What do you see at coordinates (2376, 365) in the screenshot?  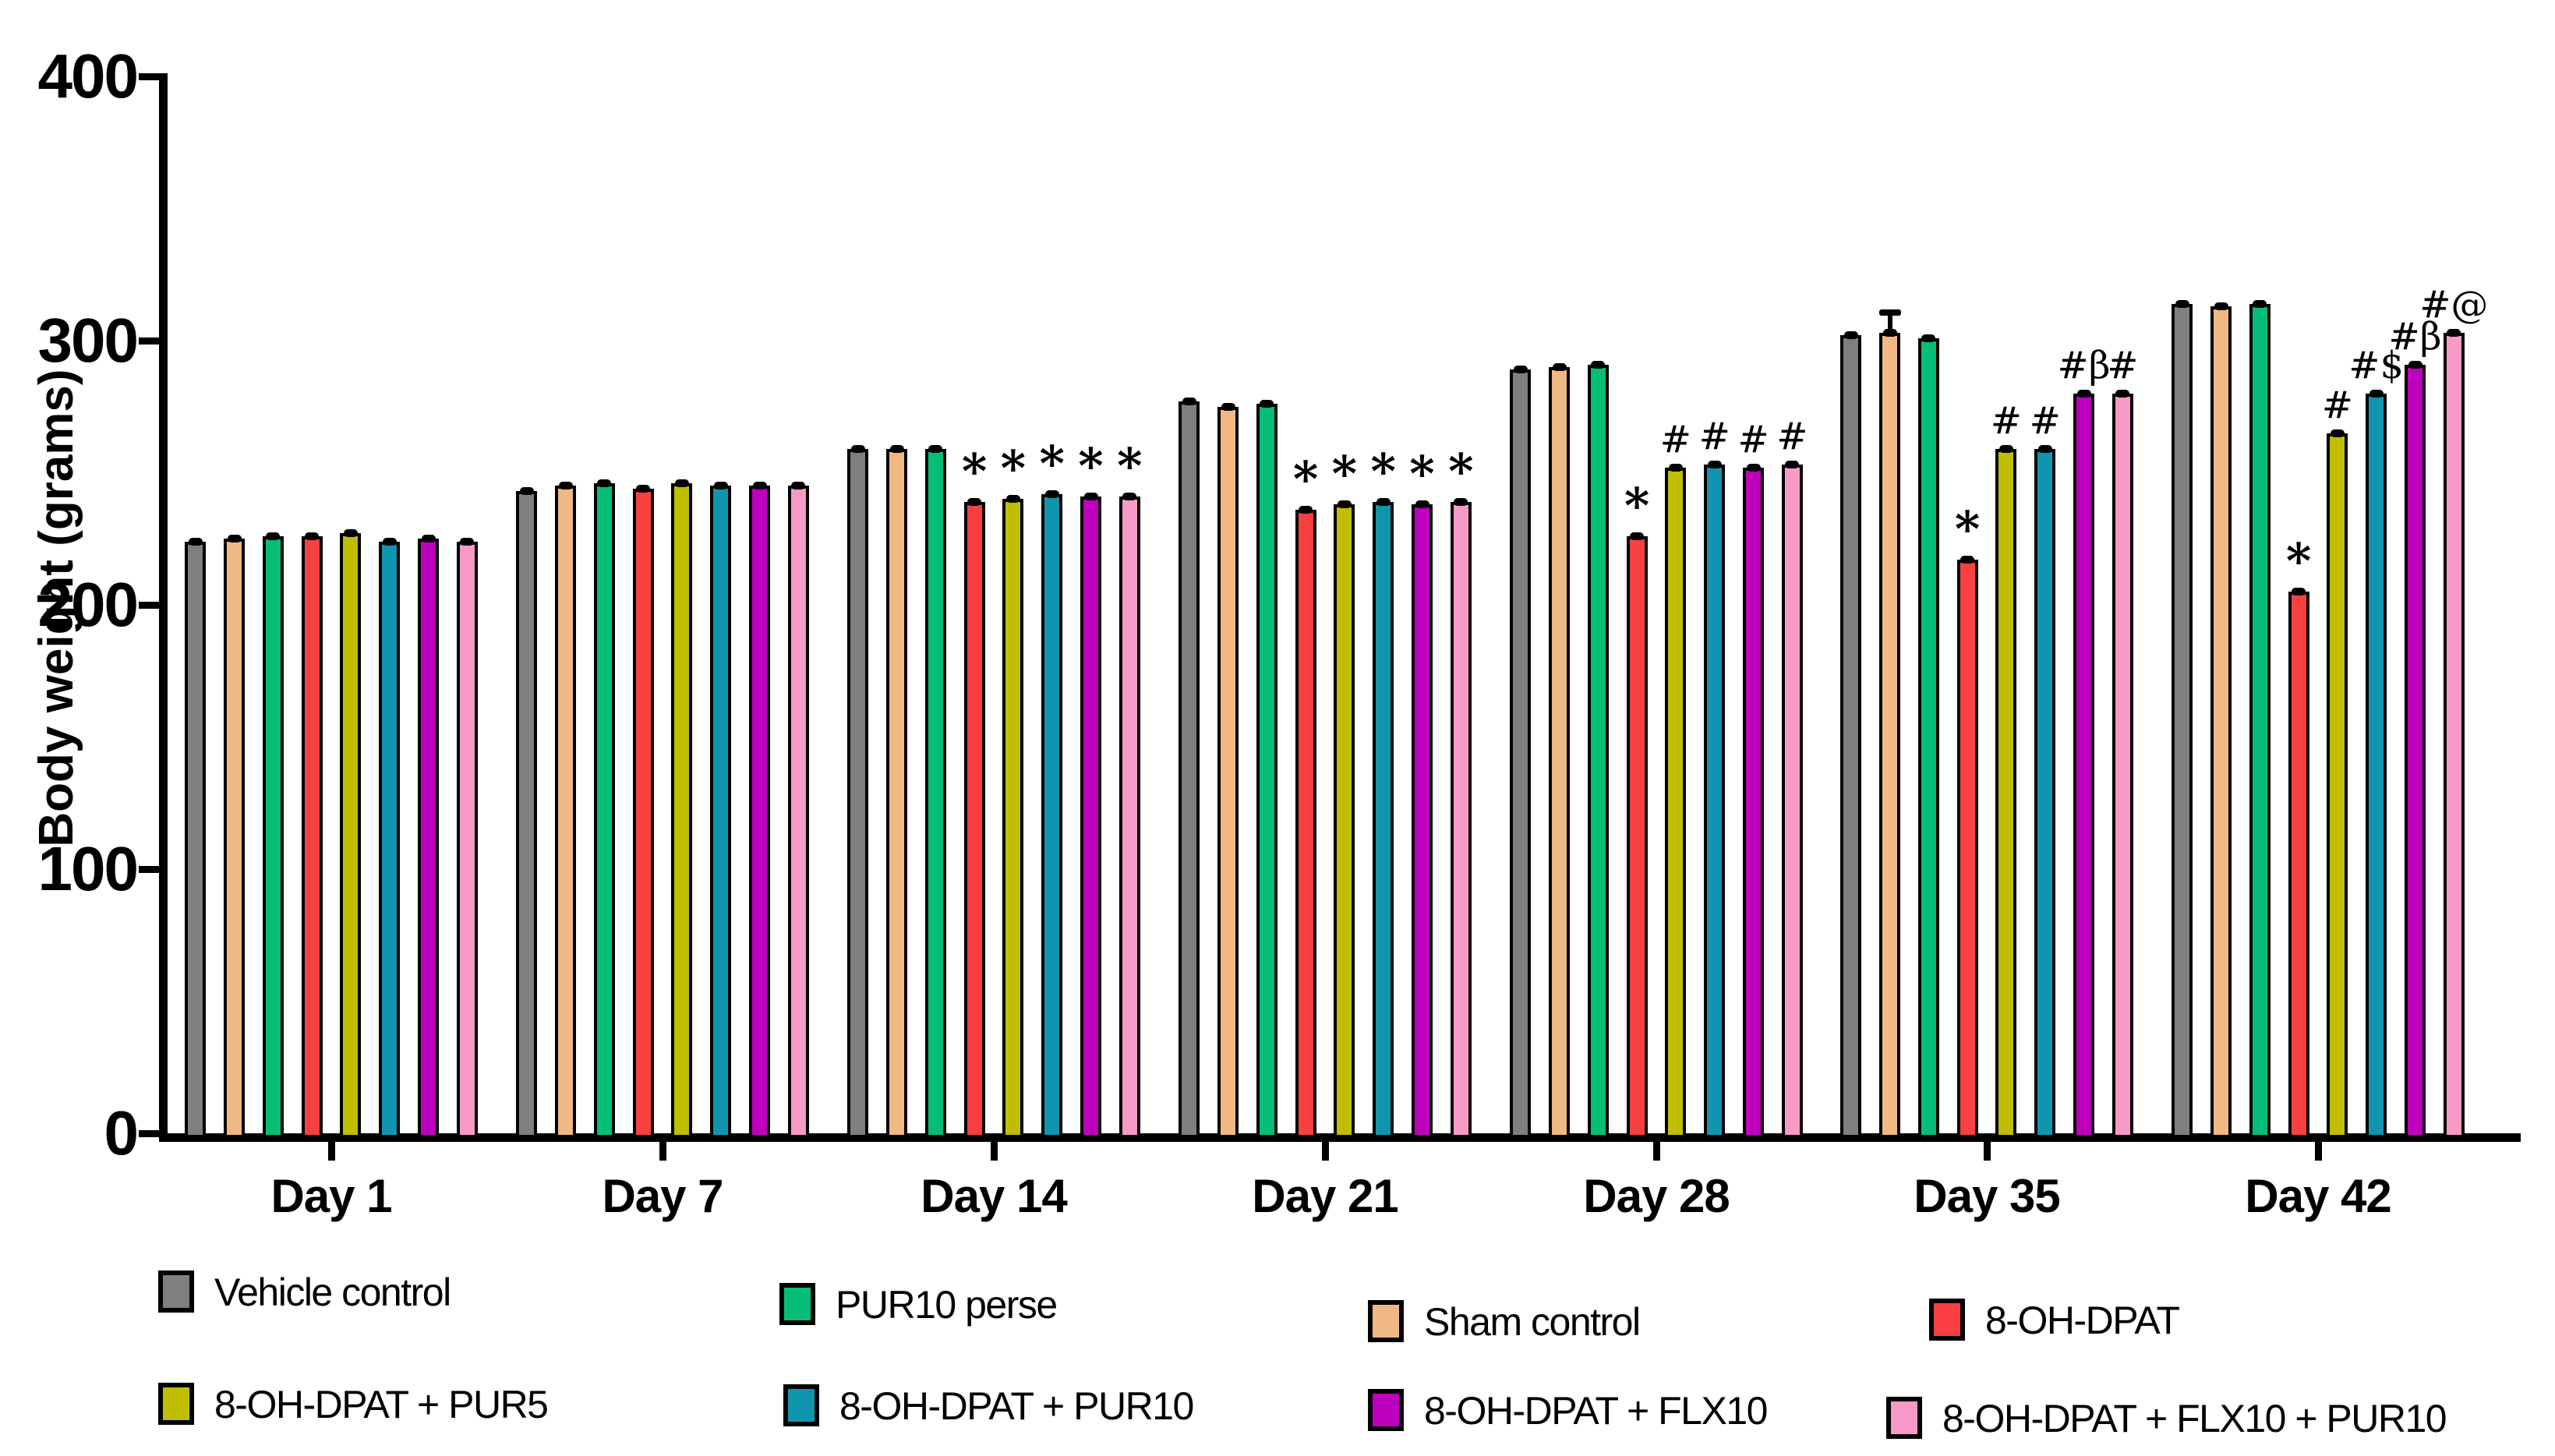 I see `annotation-8-oh-dpat-pur10-day-42: #$` at bounding box center [2376, 365].